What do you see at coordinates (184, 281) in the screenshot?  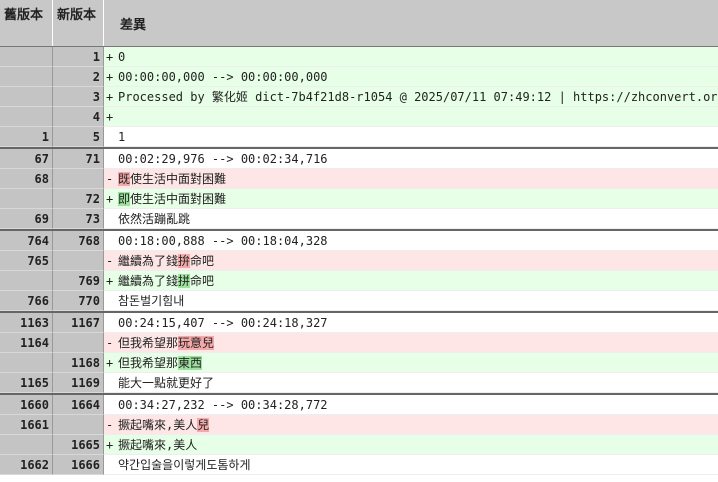 I see `changed-text: 拼` at bounding box center [184, 281].